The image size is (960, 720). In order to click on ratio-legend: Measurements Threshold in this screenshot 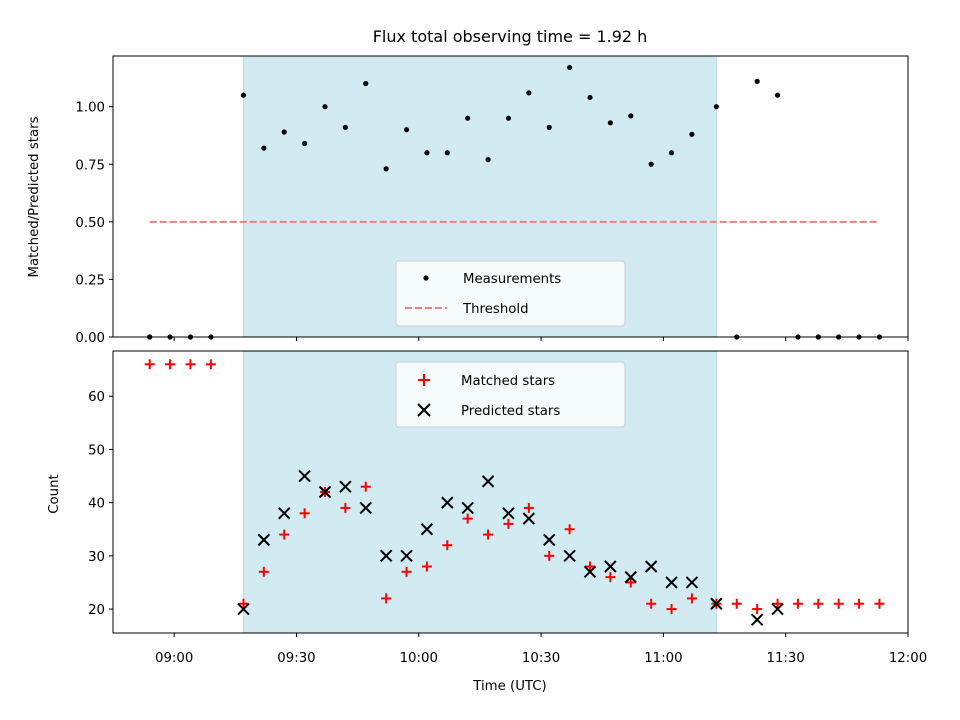, I will do `click(510, 293)`.